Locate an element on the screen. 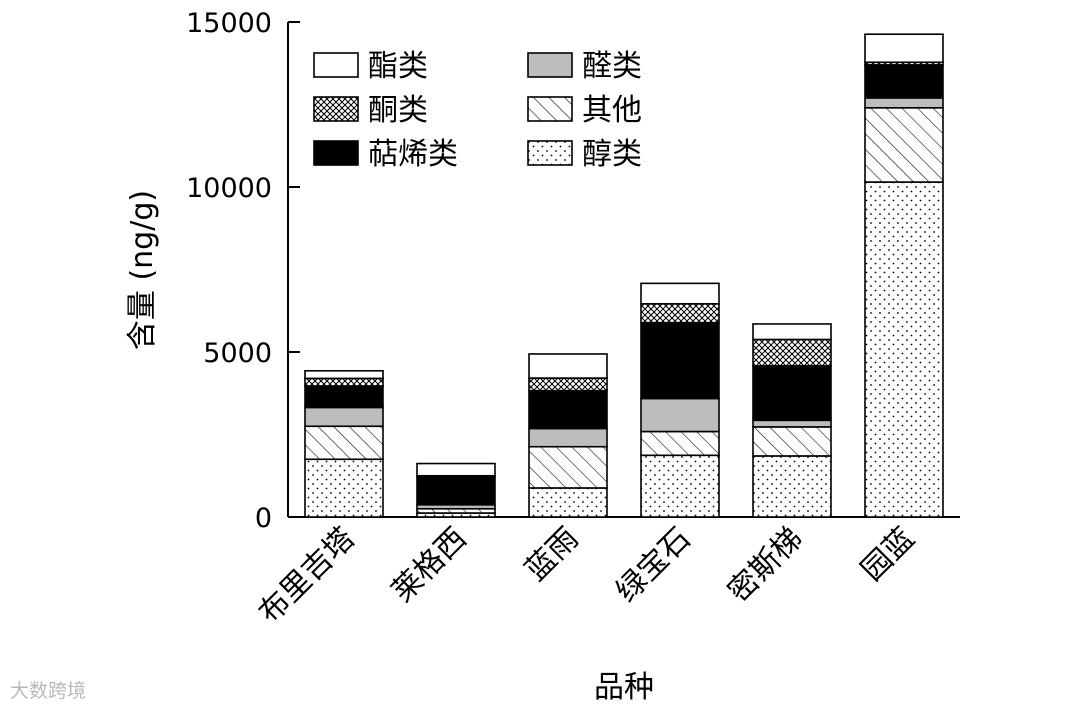 This screenshot has height=710, width=1080. y-tick-label: 5000 is located at coordinates (237, 353).